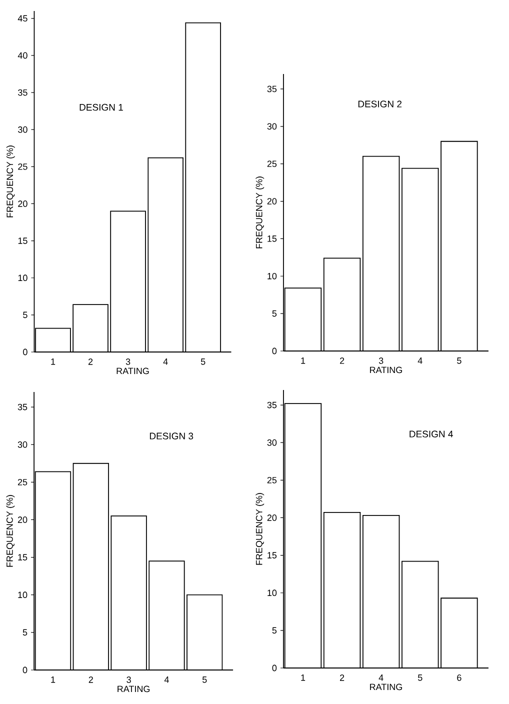 The width and height of the screenshot is (509, 704). What do you see at coordinates (101, 107) in the screenshot?
I see `text: DESIGN 1` at bounding box center [101, 107].